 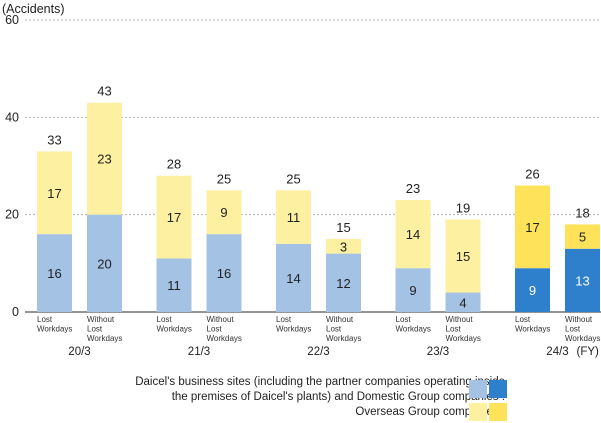 What do you see at coordinates (498, 412) in the screenshot?
I see `legend-swatch-overseas-dark` at bounding box center [498, 412].